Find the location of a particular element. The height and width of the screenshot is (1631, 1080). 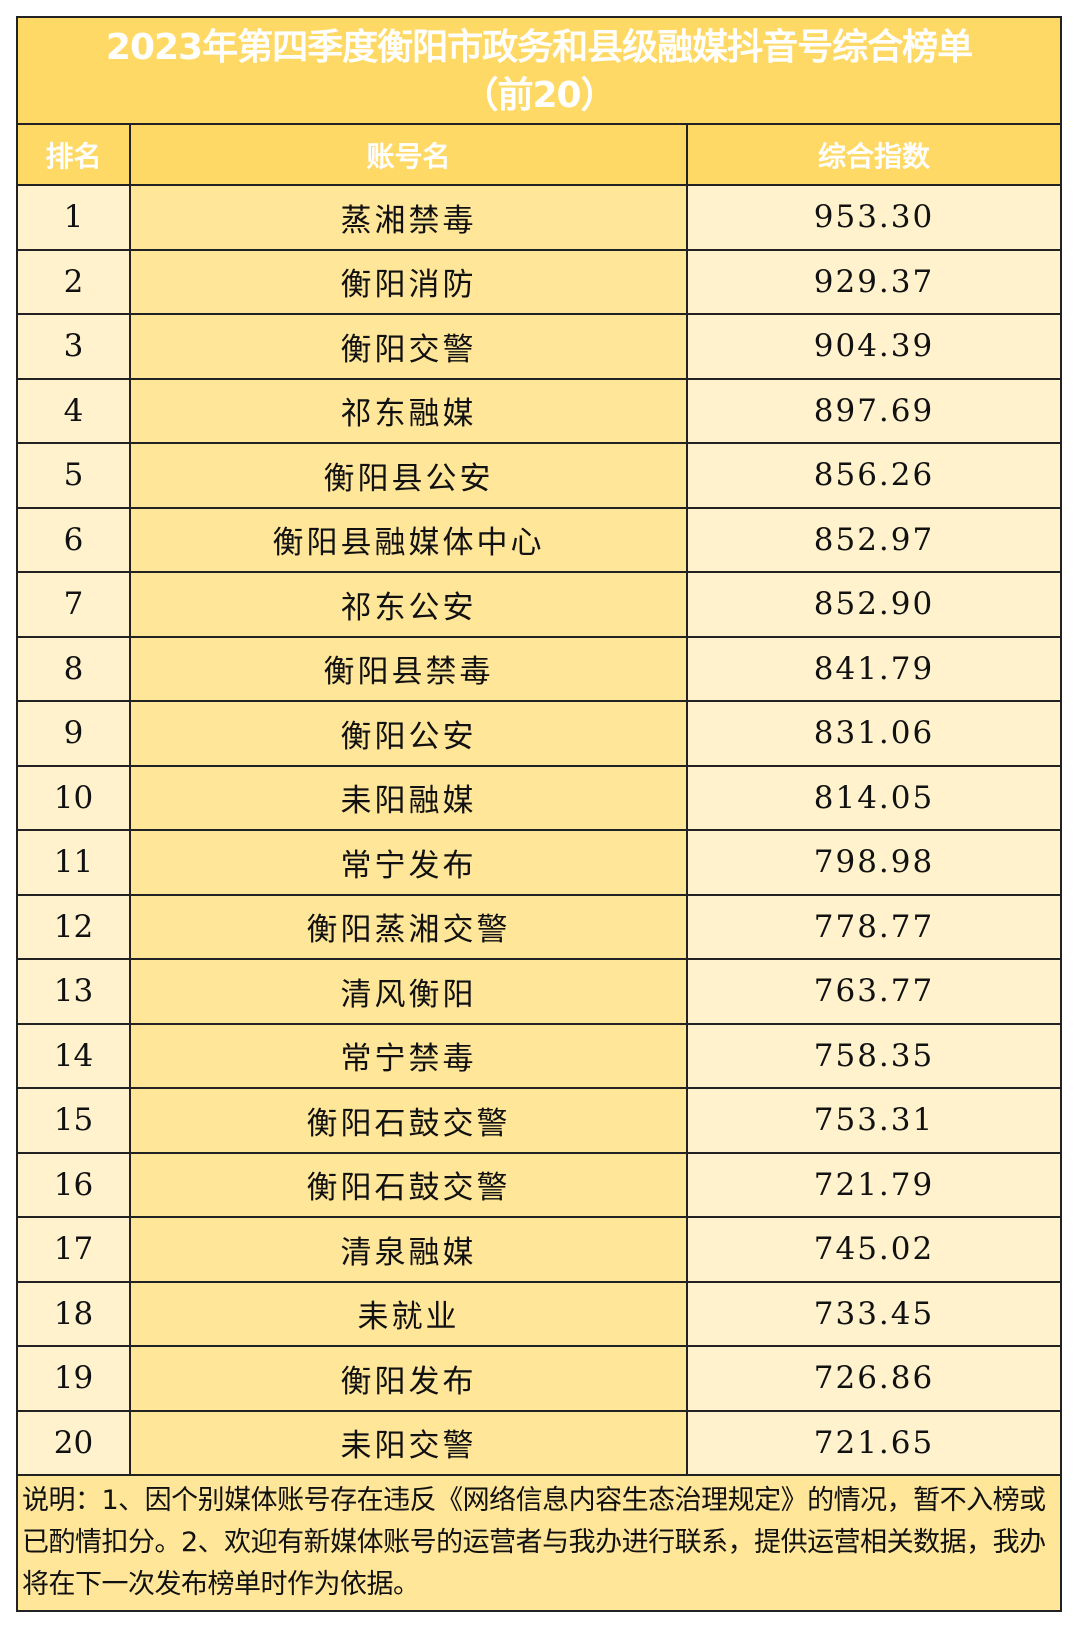

rank-cell: 18 is located at coordinates (74, 1313).